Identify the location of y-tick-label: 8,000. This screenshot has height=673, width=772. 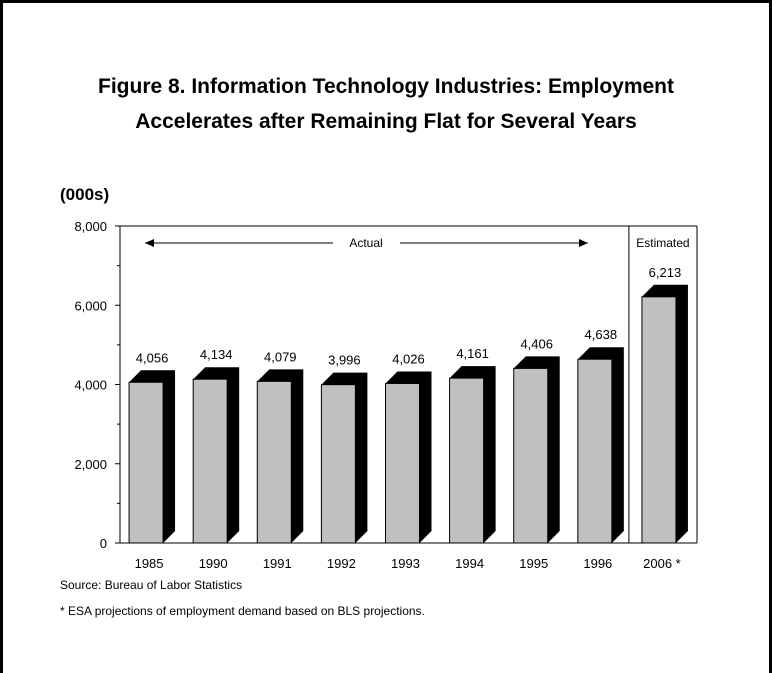
(90, 226).